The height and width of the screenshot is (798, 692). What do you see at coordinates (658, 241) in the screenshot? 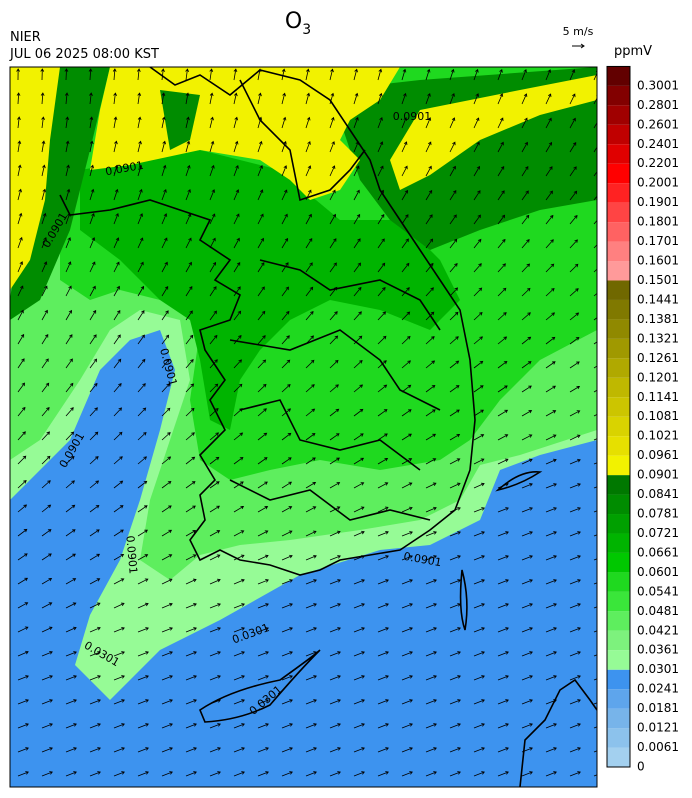
I see `colorbar-label: 0.1701` at bounding box center [658, 241].